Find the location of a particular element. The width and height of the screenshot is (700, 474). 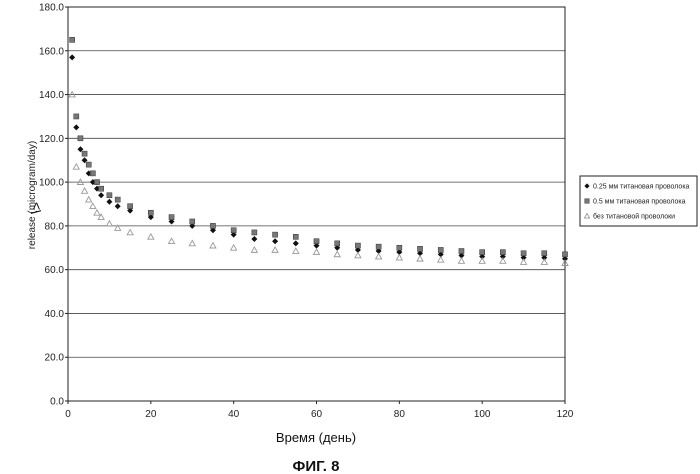

y-tick-label: 100.0 is located at coordinates (51, 183).